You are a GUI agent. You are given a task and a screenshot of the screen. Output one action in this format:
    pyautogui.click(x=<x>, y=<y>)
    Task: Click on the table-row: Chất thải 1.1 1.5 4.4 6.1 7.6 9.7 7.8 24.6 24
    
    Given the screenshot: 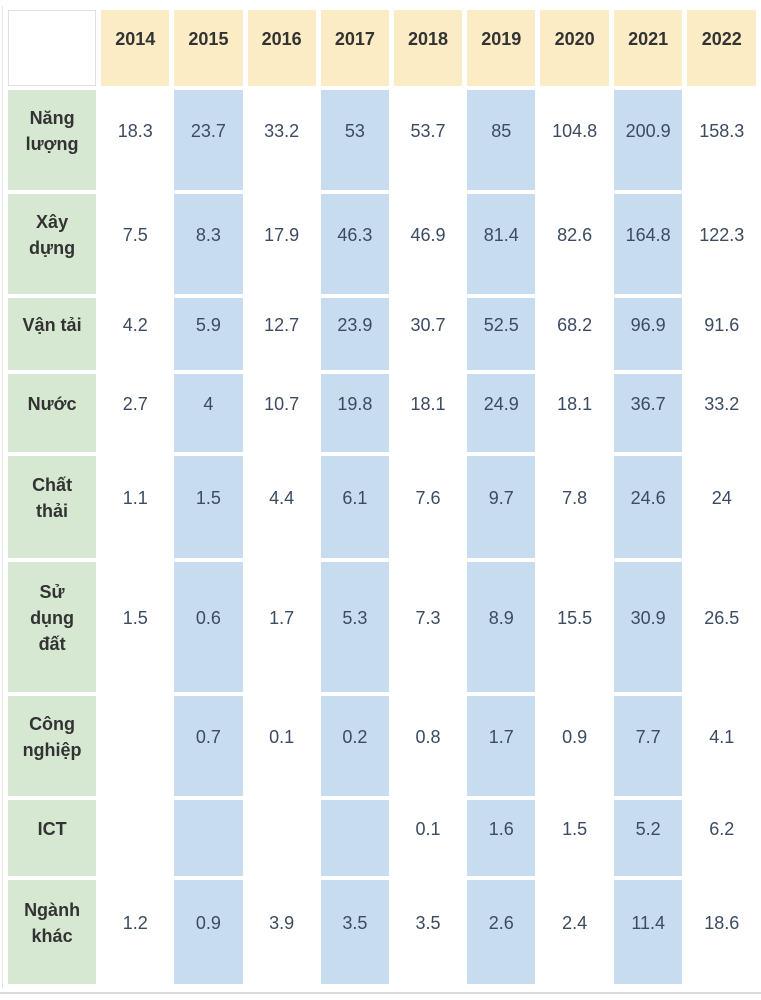 What is the action you would take?
    pyautogui.click(x=382, y=507)
    